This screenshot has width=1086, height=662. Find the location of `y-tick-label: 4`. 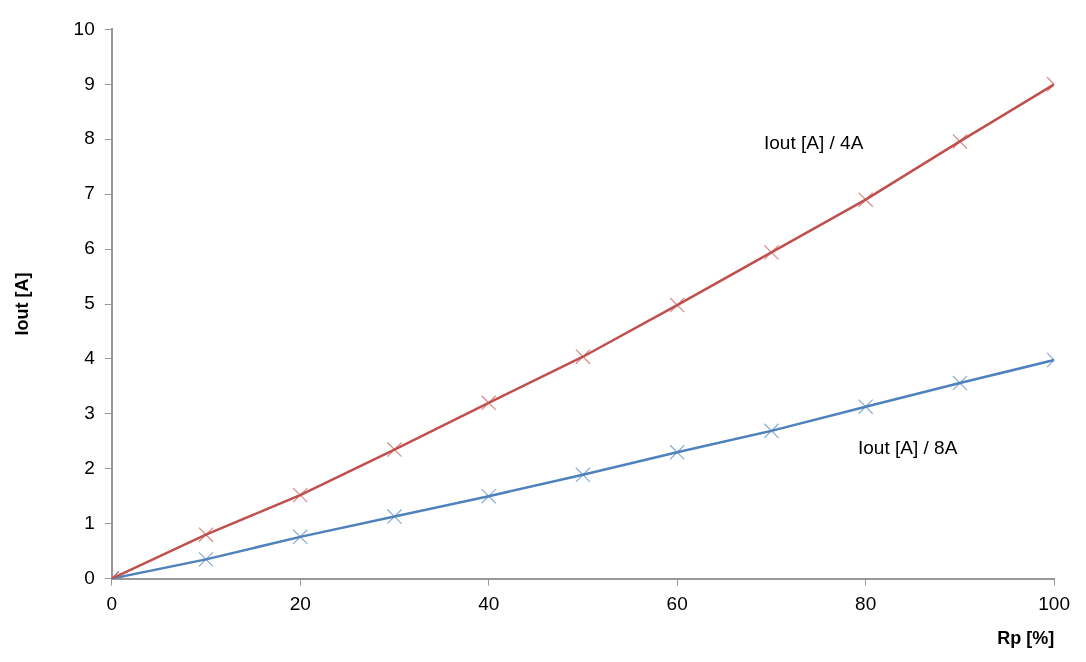

y-tick-label: 4 is located at coordinates (90, 358).